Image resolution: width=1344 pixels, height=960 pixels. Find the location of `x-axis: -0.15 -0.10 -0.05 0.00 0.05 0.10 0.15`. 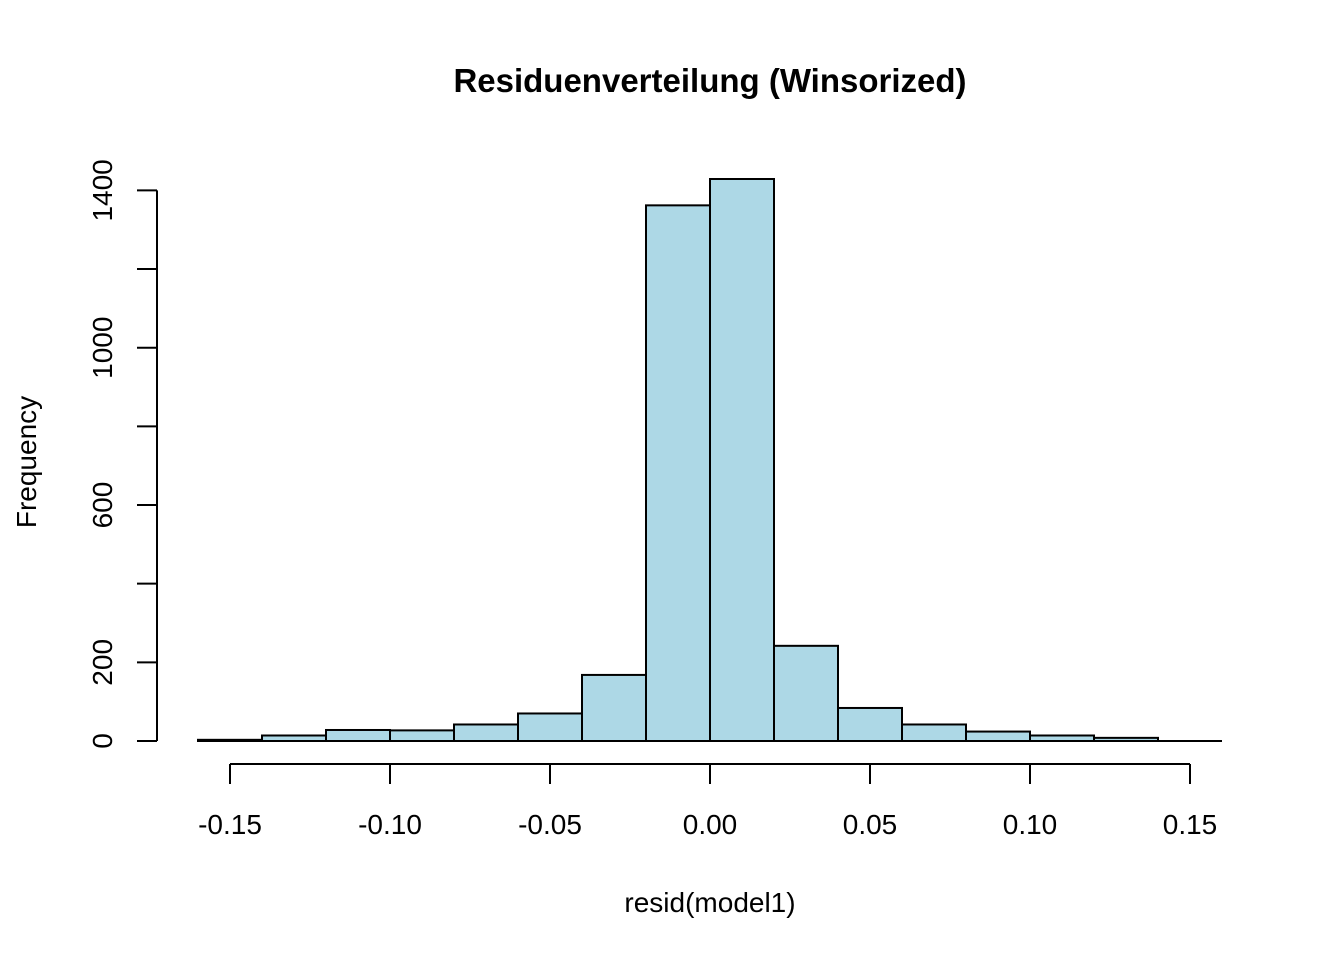

x-axis: -0.15 -0.10 -0.05 0.00 0.05 0.10 0.15 is located at coordinates (708, 801).